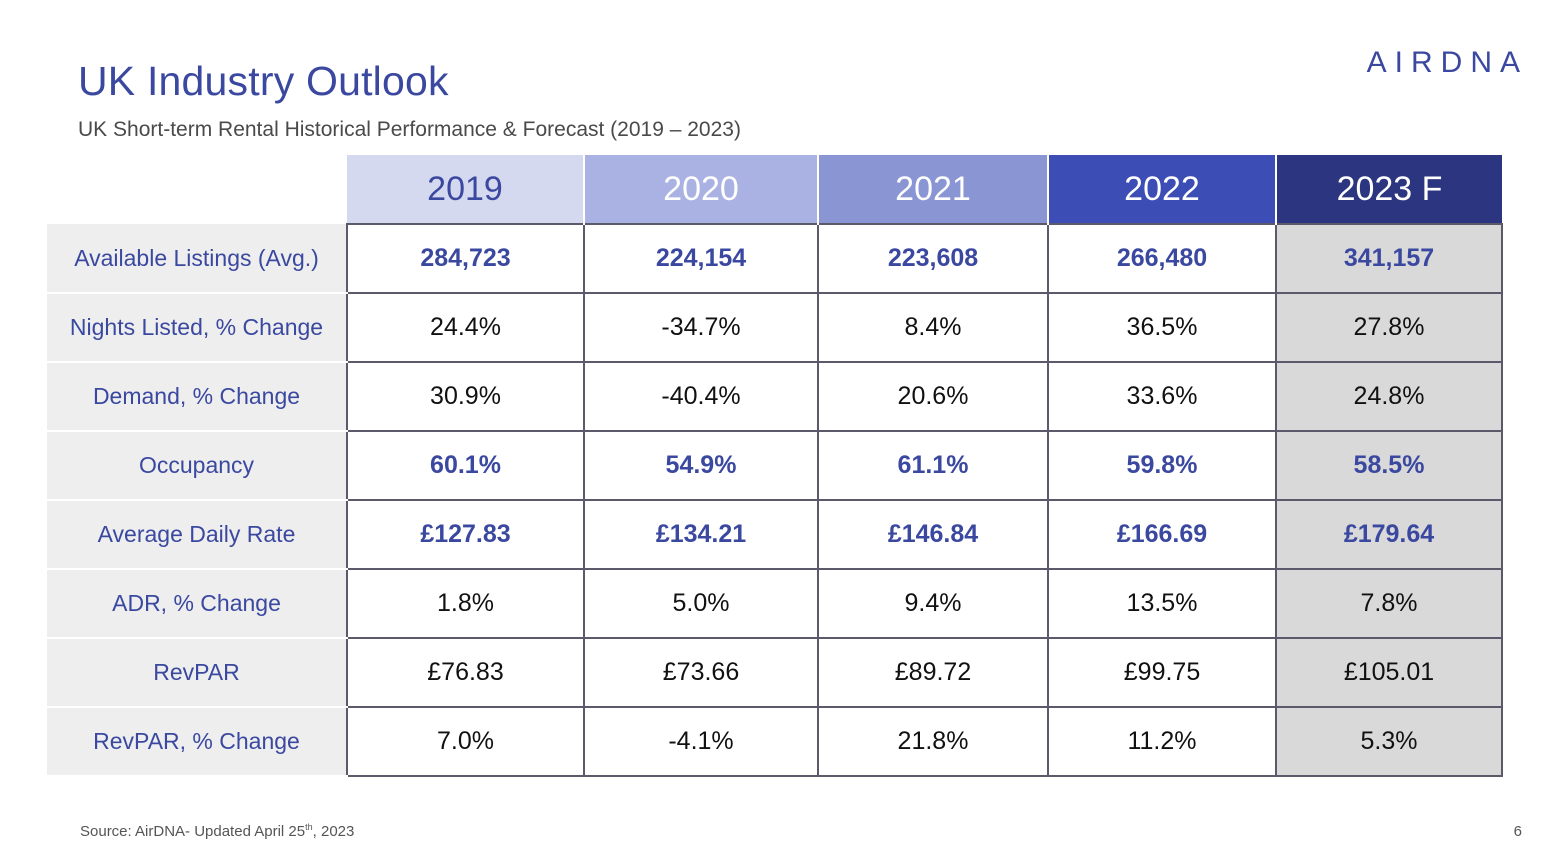 Image resolution: width=1566 pixels, height=868 pixels. What do you see at coordinates (197, 742) in the screenshot?
I see `row-label: RevPAR, % Change` at bounding box center [197, 742].